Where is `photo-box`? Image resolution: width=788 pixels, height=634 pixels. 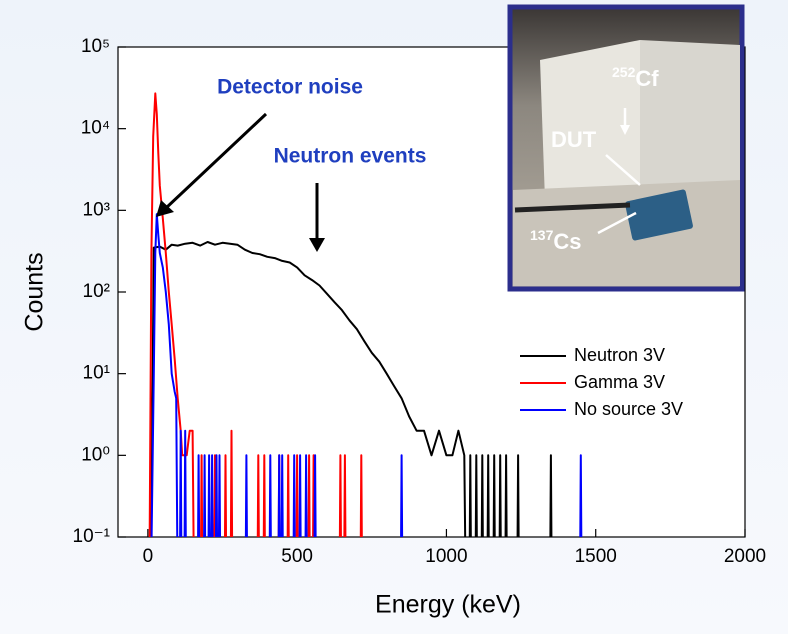
photo-box is located at coordinates (659, 215).